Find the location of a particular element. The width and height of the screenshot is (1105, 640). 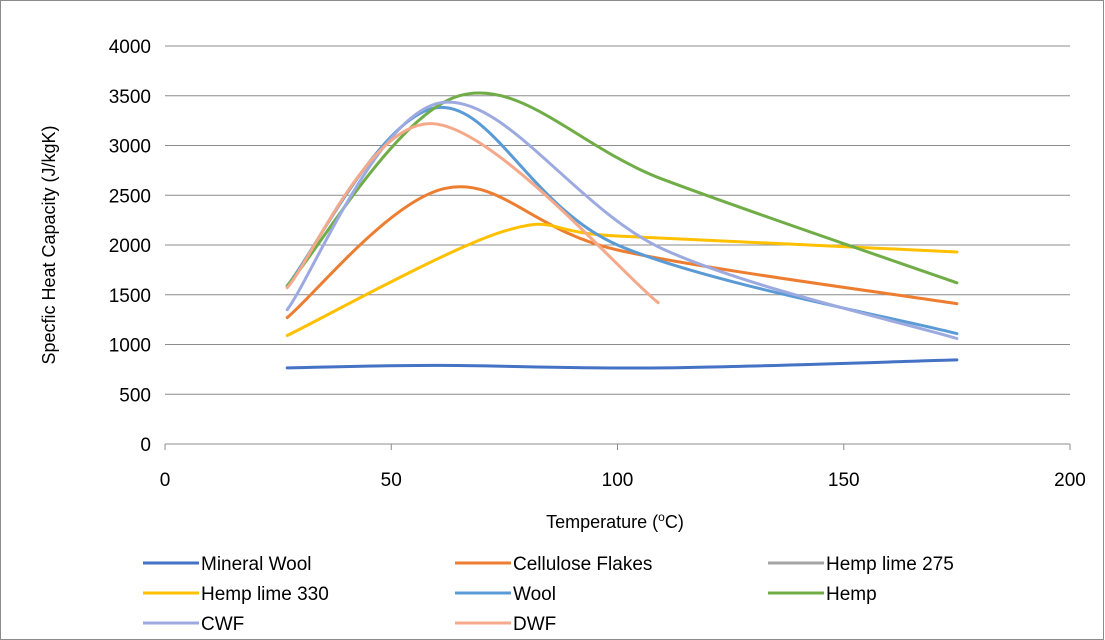

y-tick-label: 1500 is located at coordinates (130, 296).